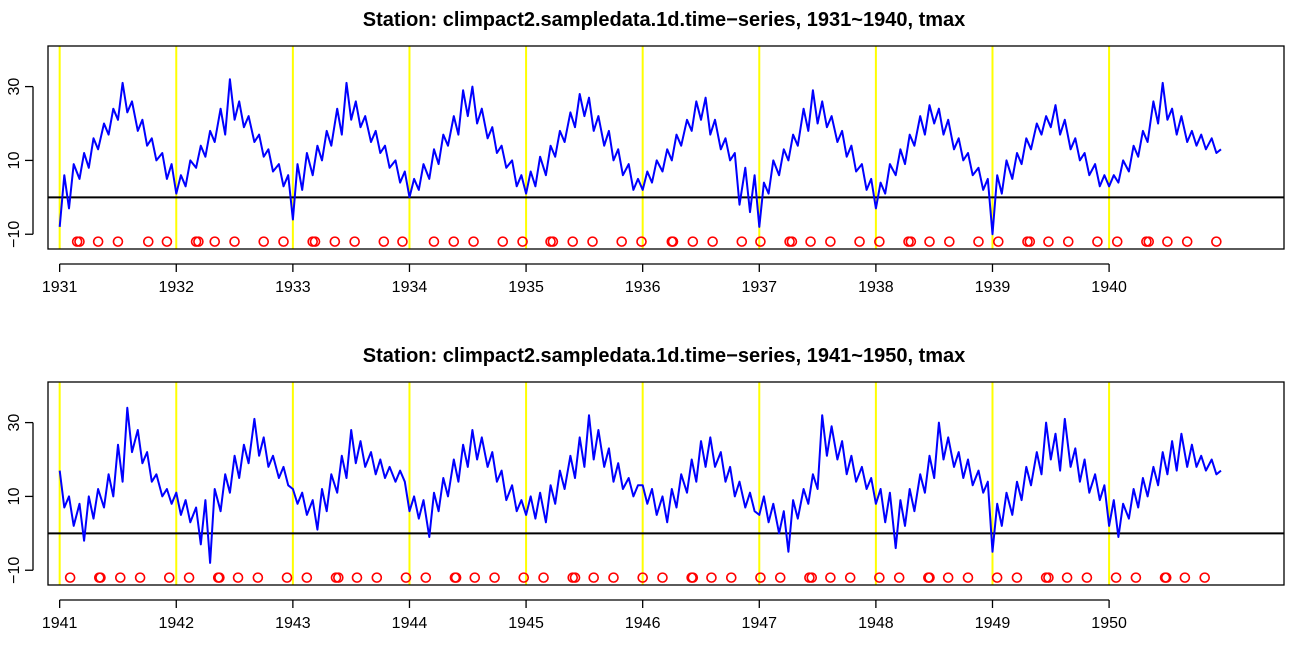 The height and width of the screenshot is (652, 1303). Describe the element at coordinates (410, 623) in the screenshot. I see `x-tick-label: 1944` at that location.